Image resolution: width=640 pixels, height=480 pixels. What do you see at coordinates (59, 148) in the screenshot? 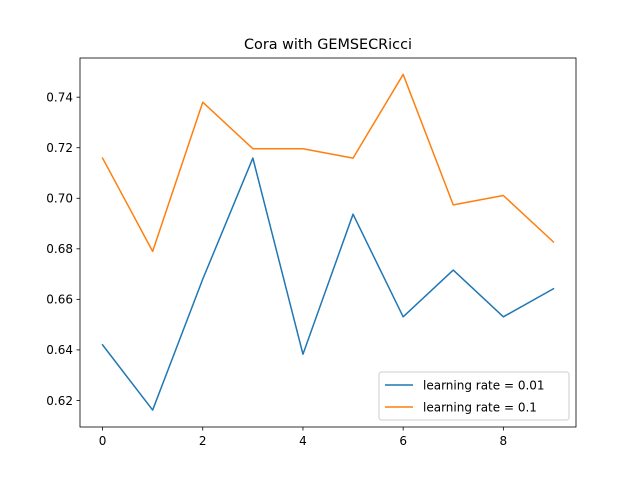
I see `y-tick-label: 0.72` at bounding box center [59, 148].